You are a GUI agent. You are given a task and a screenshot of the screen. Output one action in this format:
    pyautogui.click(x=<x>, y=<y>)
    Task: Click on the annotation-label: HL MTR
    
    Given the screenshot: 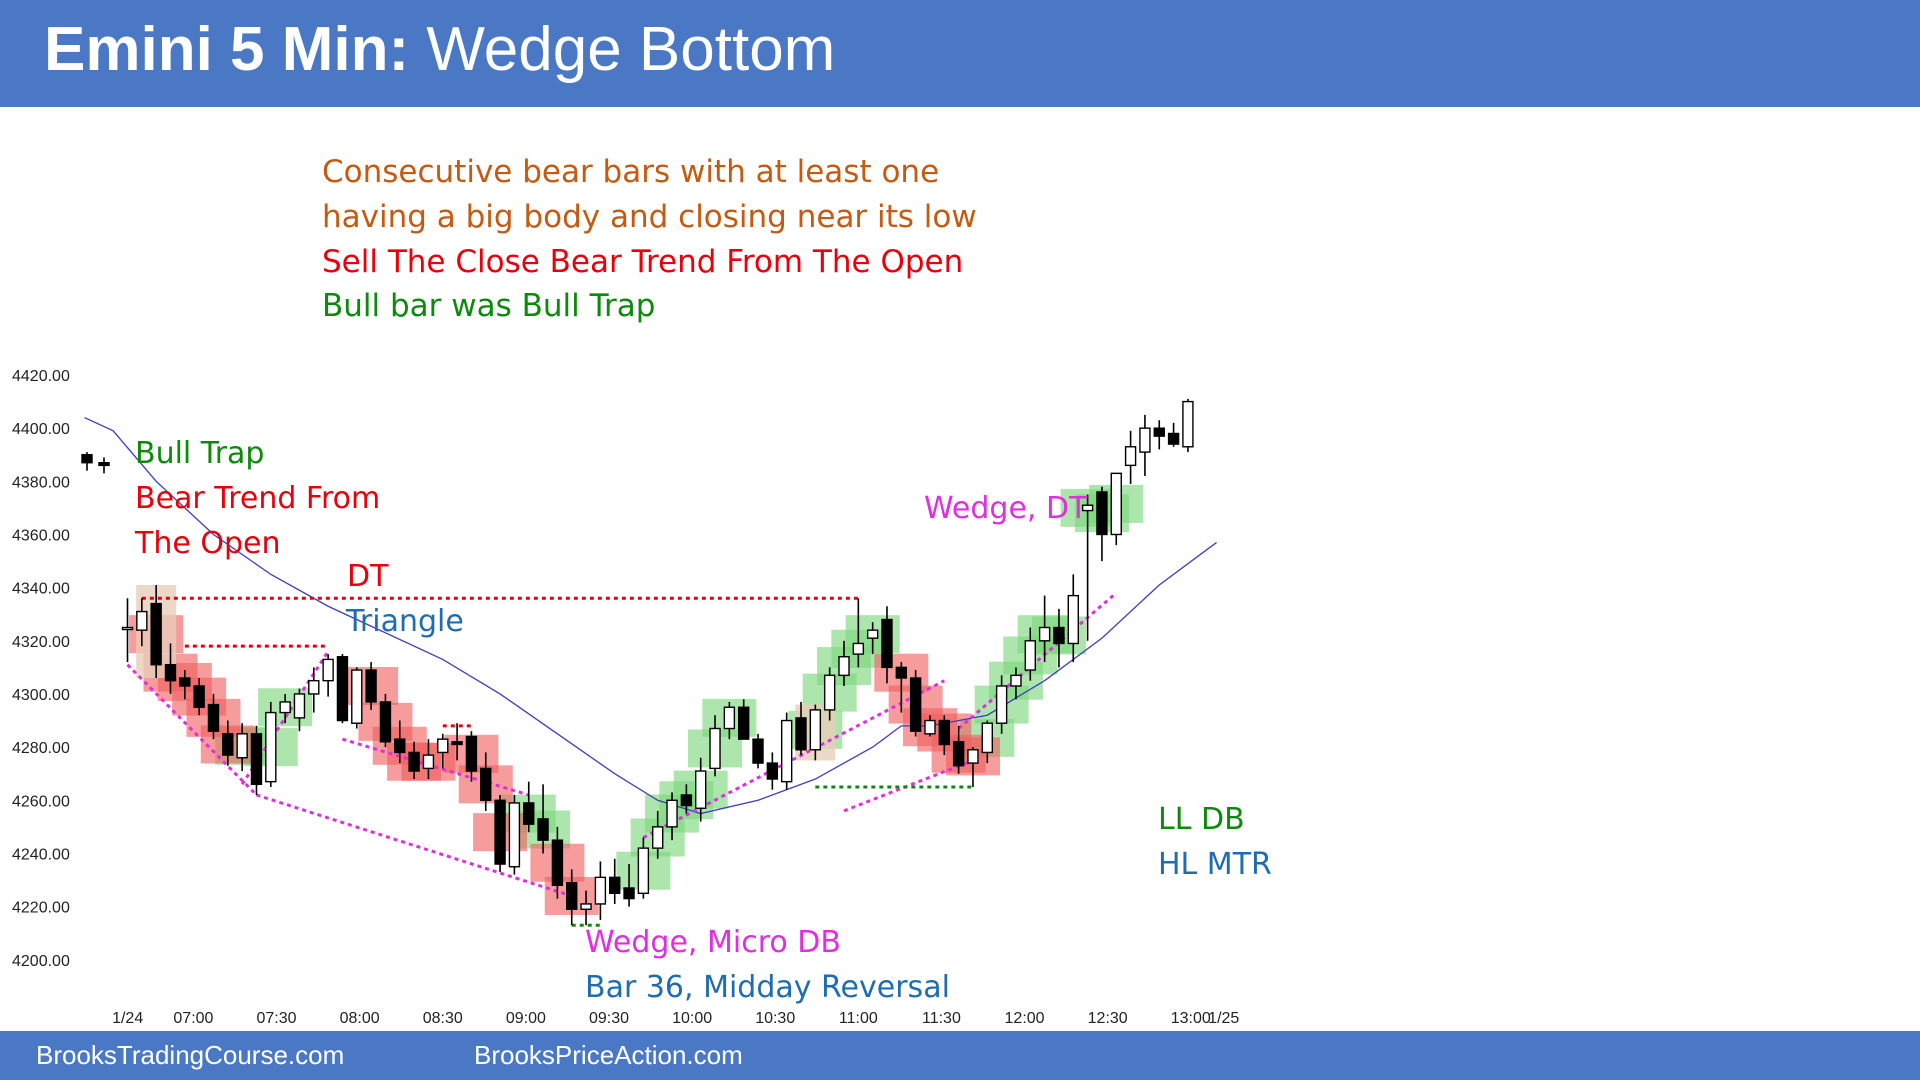 What is the action you would take?
    pyautogui.click(x=1215, y=864)
    